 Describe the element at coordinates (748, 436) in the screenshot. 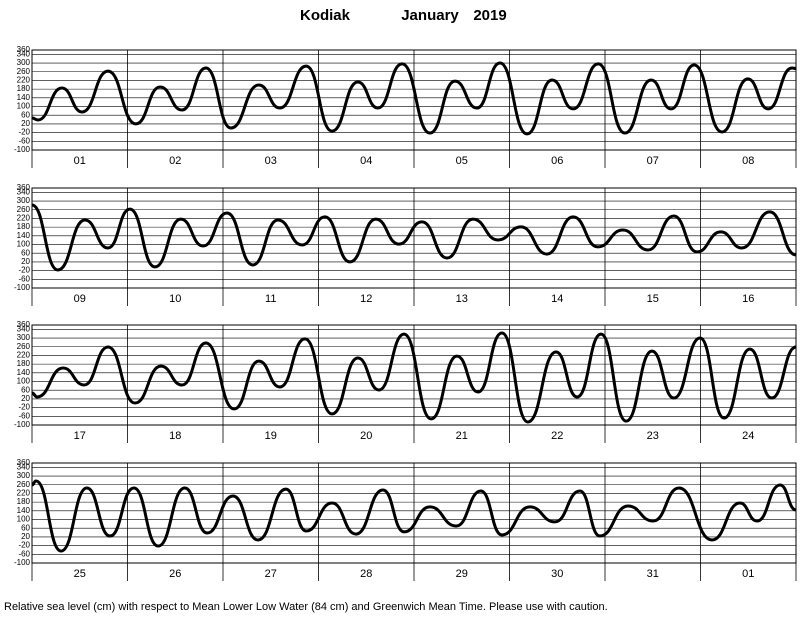

I see `day-label: 24` at that location.